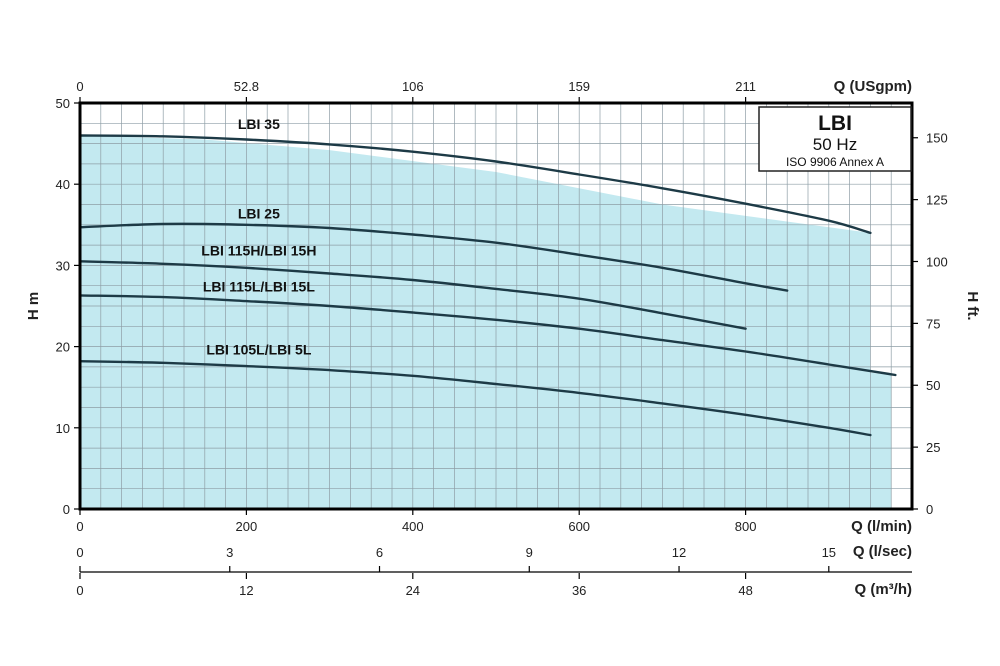  What do you see at coordinates (933, 323) in the screenshot?
I see `y-right-tick-label: 75` at bounding box center [933, 323].